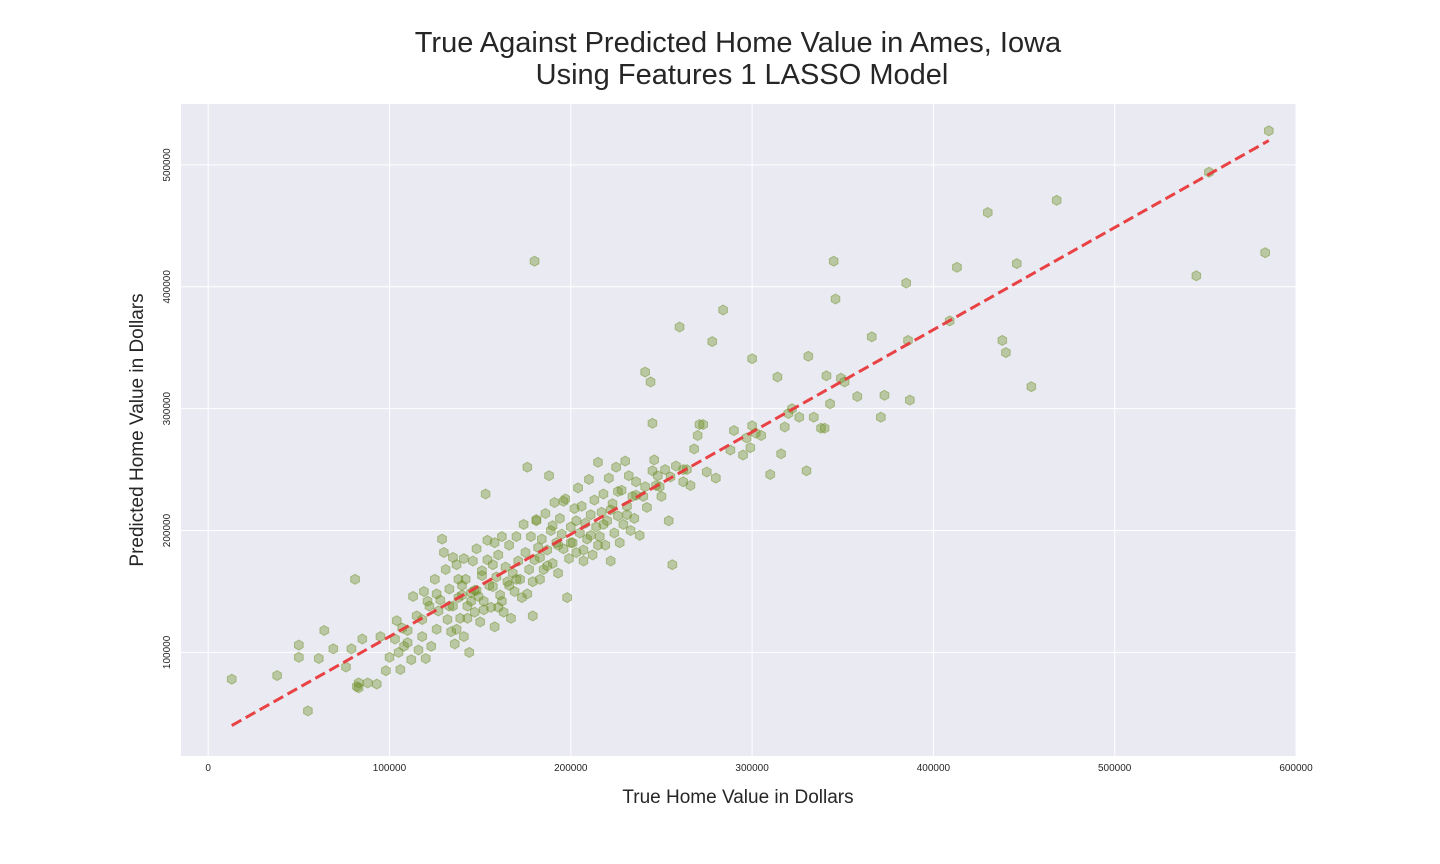 This screenshot has width=1440, height=864. I want to click on y-tick-label: 200000, so click(167, 530).